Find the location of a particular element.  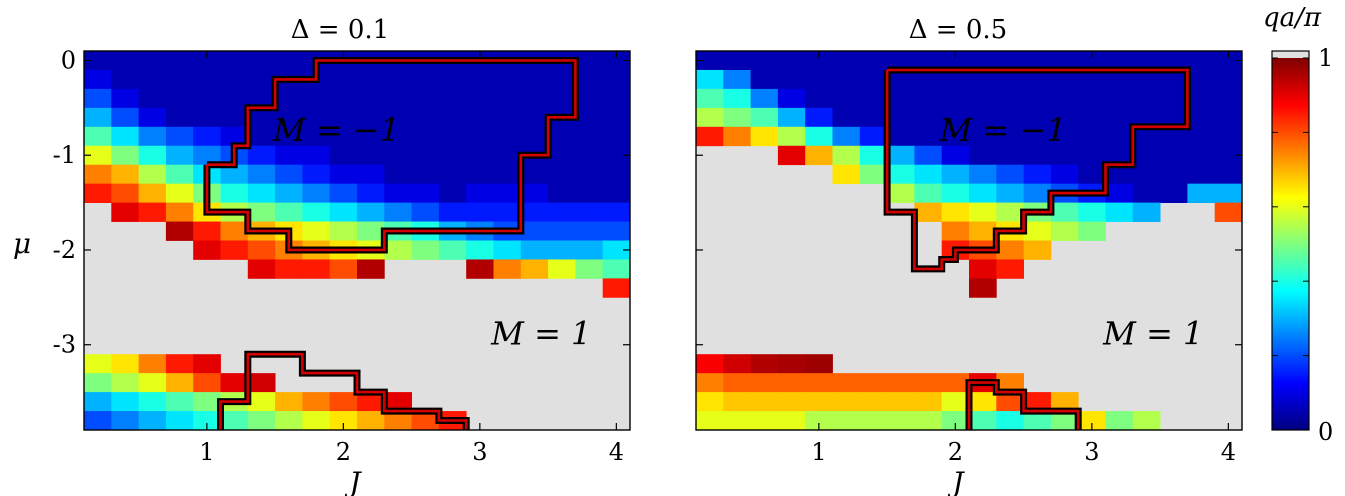

phase-boundary is located at coordinates (343, 391).